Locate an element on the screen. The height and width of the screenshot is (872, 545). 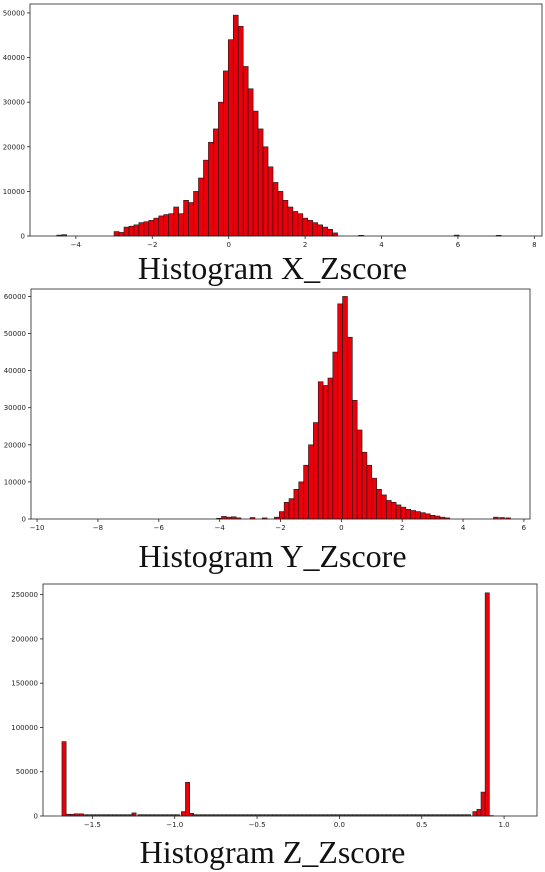
histogram-y-ytick-label: 10000 is located at coordinates (15, 482).